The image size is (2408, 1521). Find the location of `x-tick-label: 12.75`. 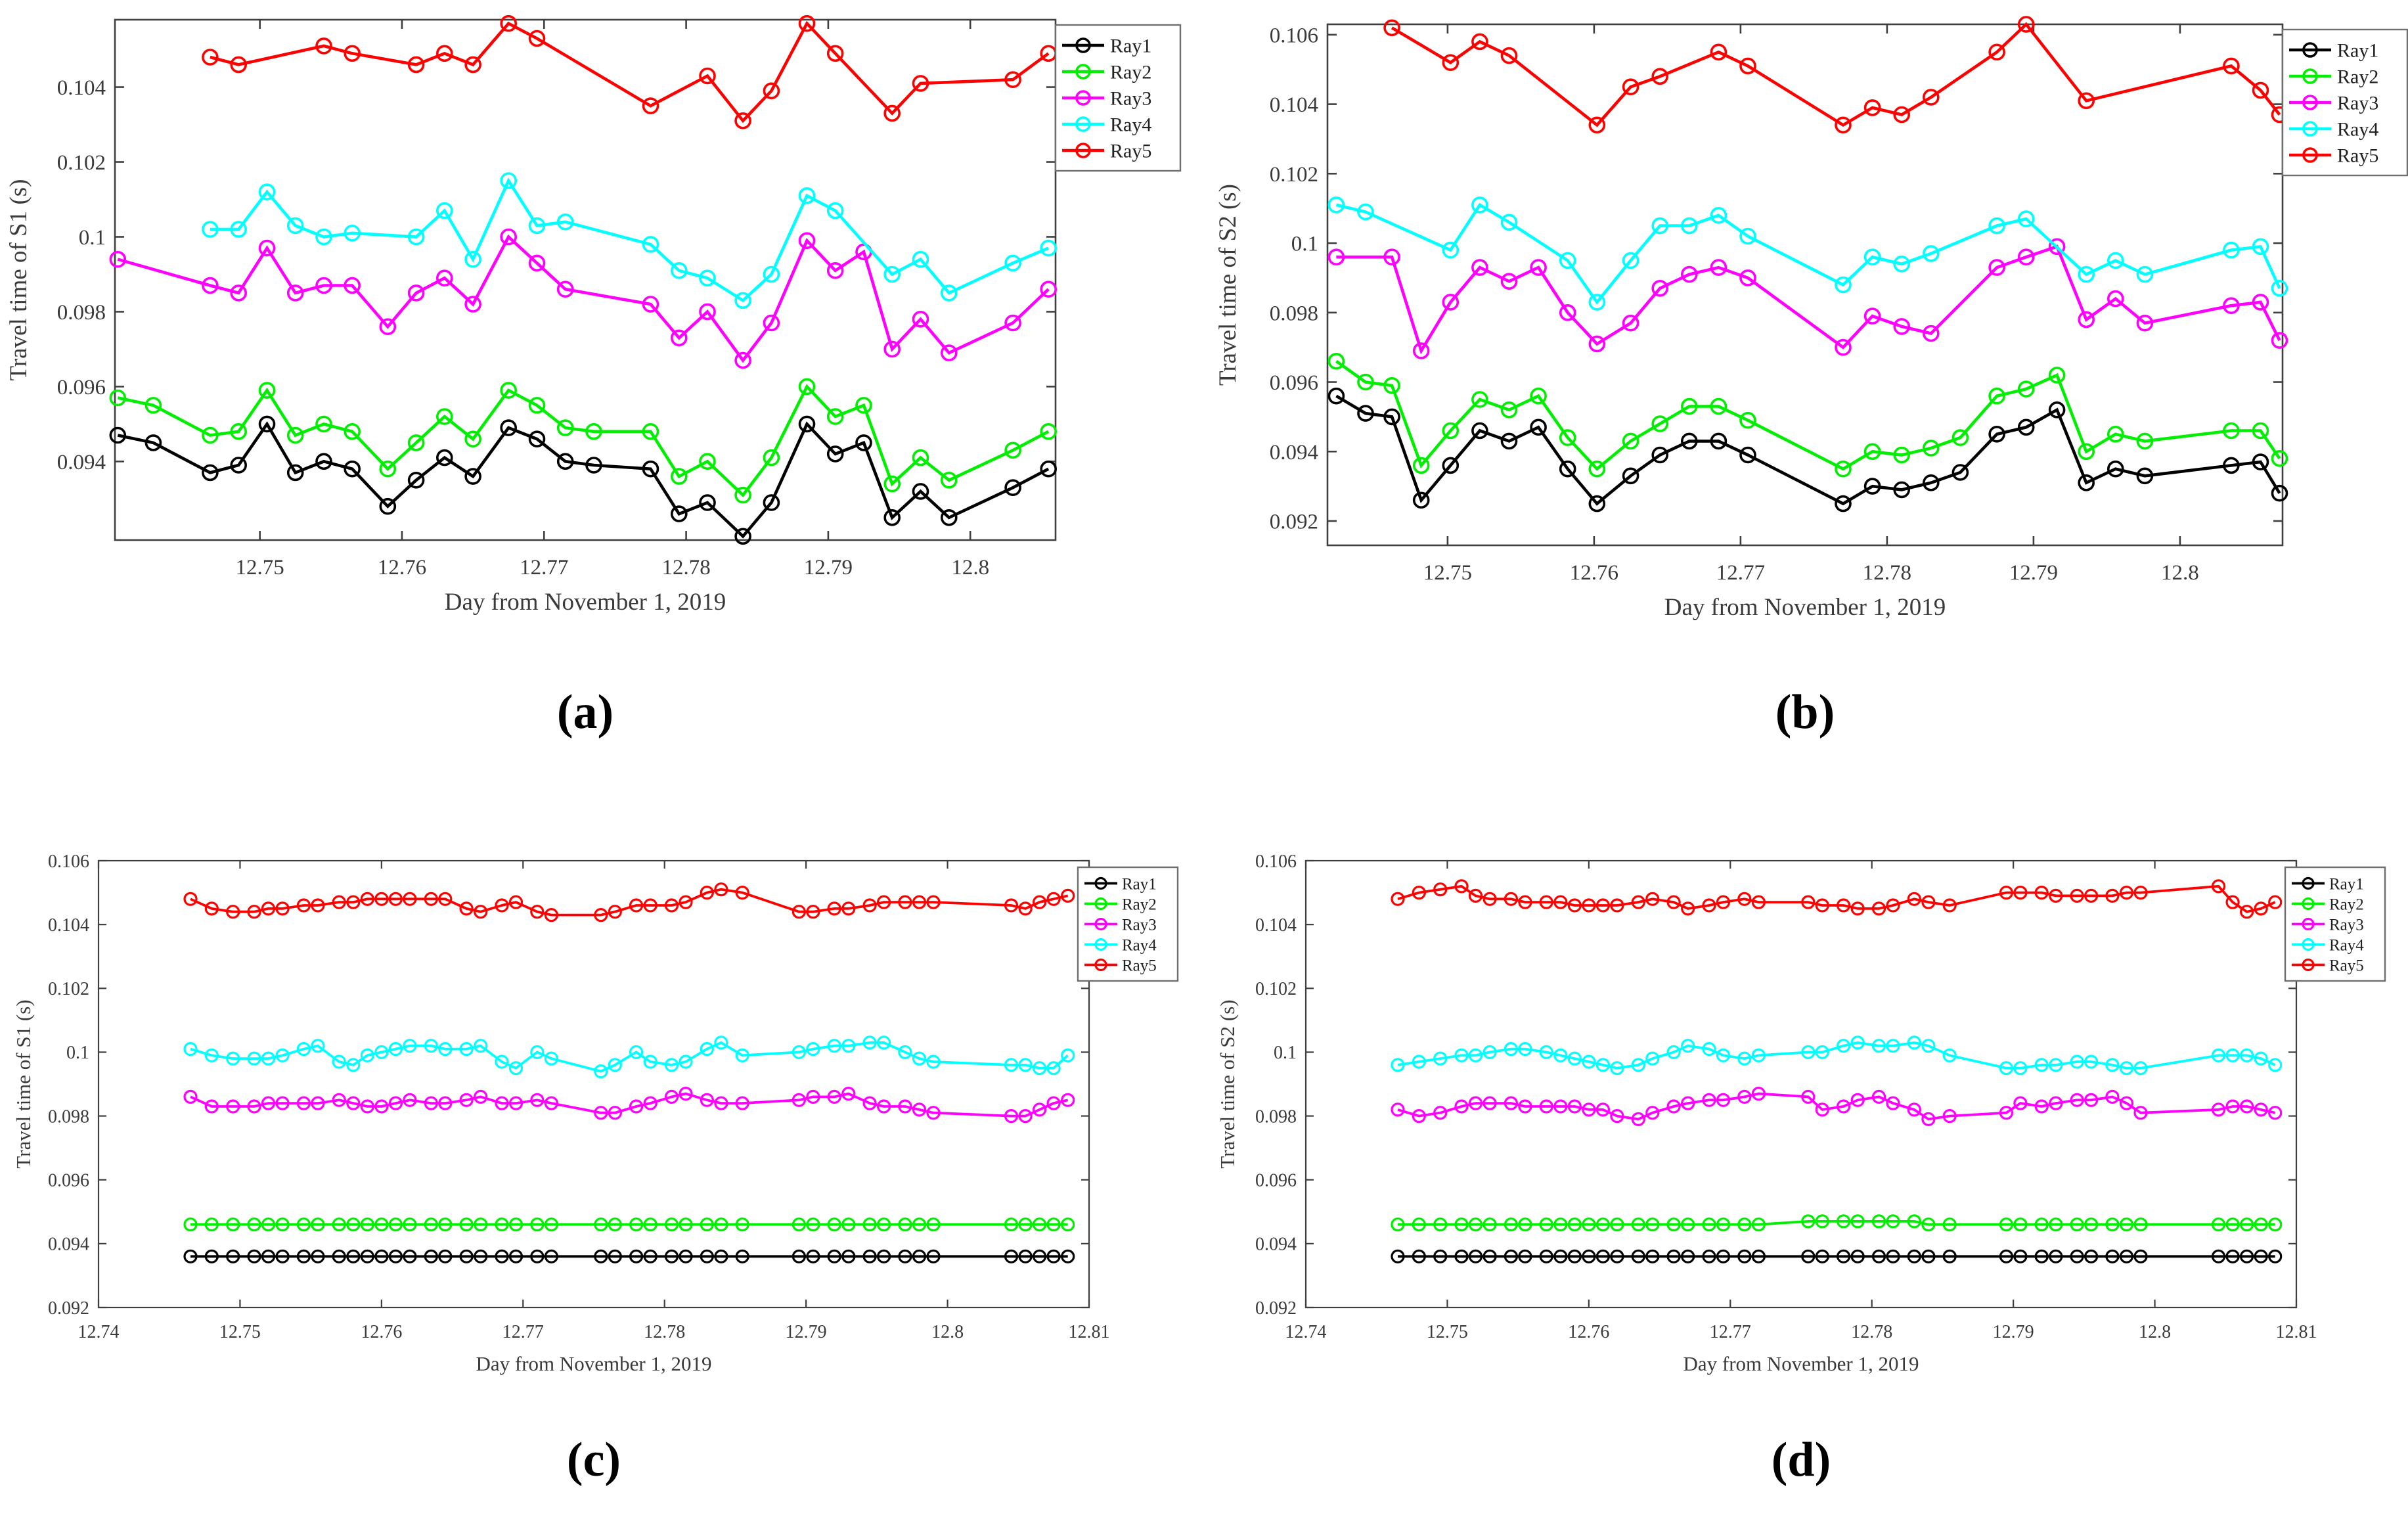

x-tick-label: 12.75 is located at coordinates (1448, 1332).